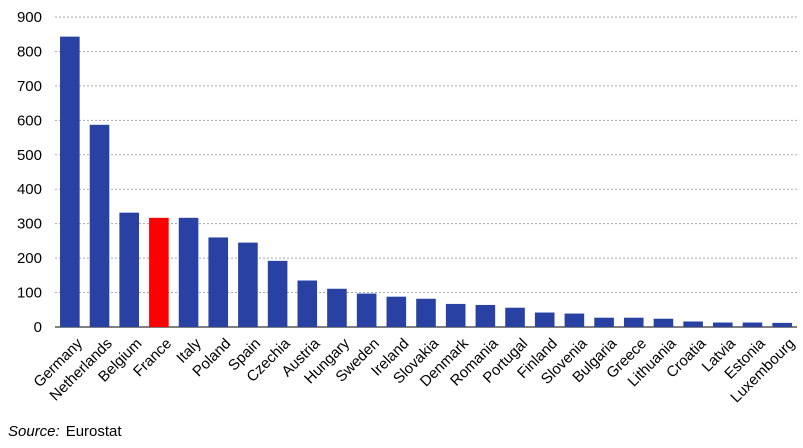 Image resolution: width=803 pixels, height=448 pixels. Describe the element at coordinates (38, 327) in the screenshot. I see `y-tick-label: 0` at that location.